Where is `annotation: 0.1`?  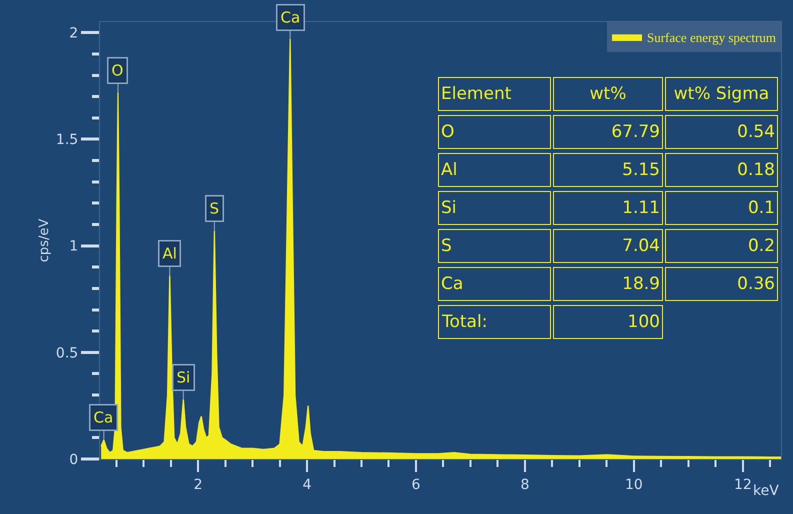 annotation: 0.1 is located at coordinates (761, 208).